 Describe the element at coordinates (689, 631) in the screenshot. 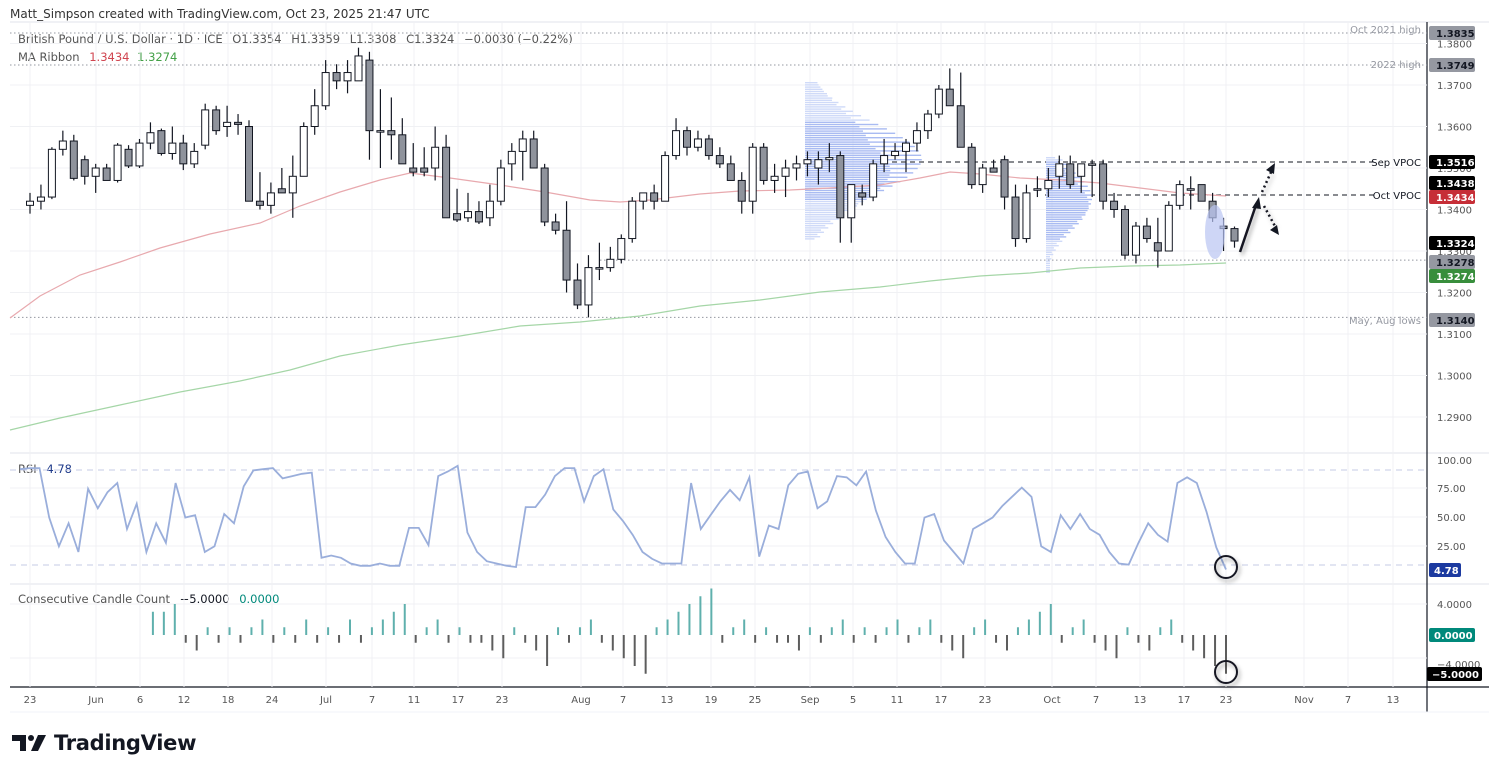

I see `ccc-histogram` at that location.